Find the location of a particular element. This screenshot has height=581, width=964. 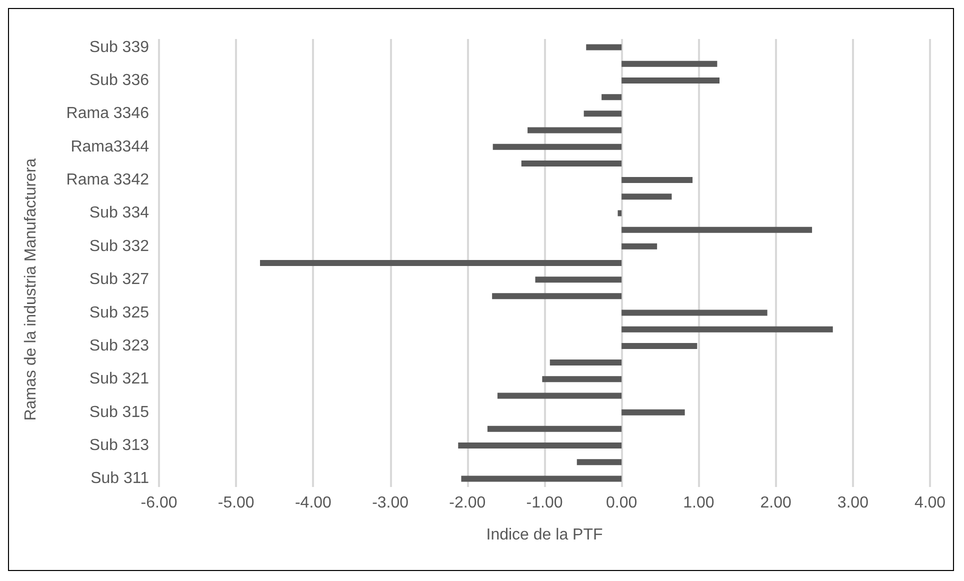

y-tick-label: Rama 3342 is located at coordinates (108, 180).